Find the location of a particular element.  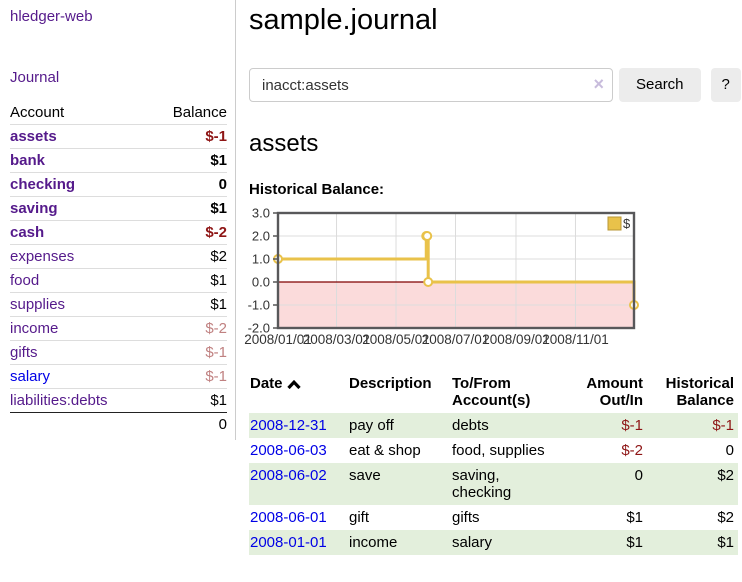

accounts-header-account: Account is located at coordinates (37, 112).